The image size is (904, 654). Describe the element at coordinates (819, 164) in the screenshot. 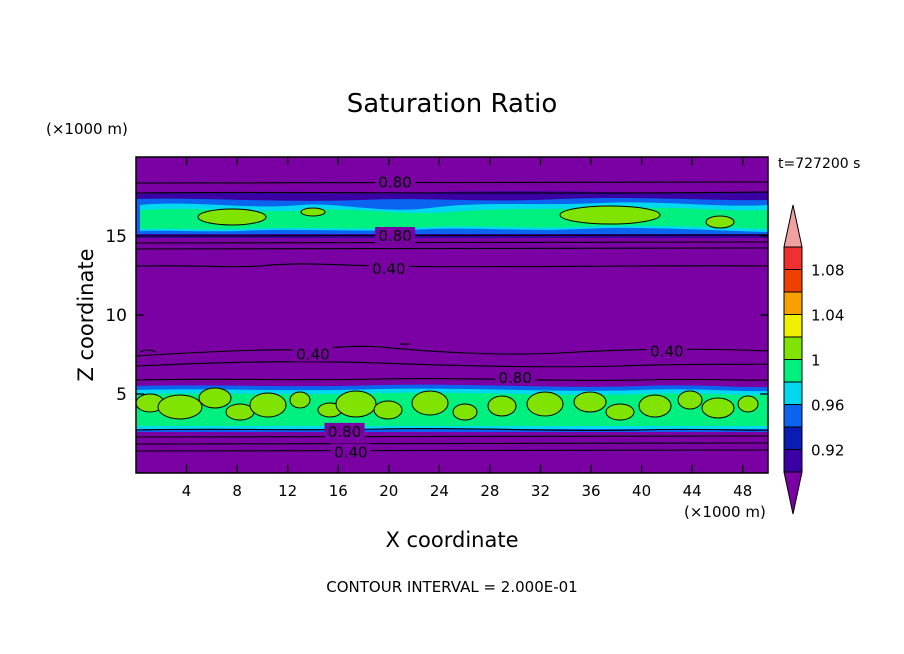

I see `time-label: t=727200 s` at that location.